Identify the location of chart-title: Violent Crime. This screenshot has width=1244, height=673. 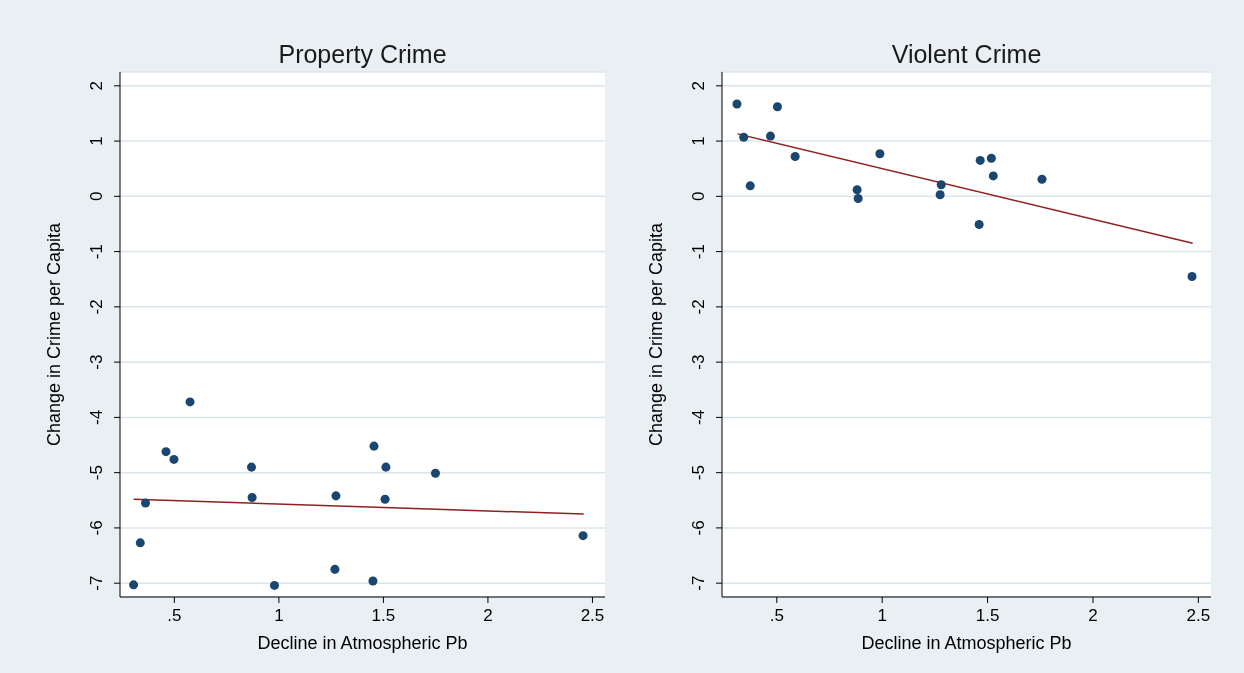
(966, 54).